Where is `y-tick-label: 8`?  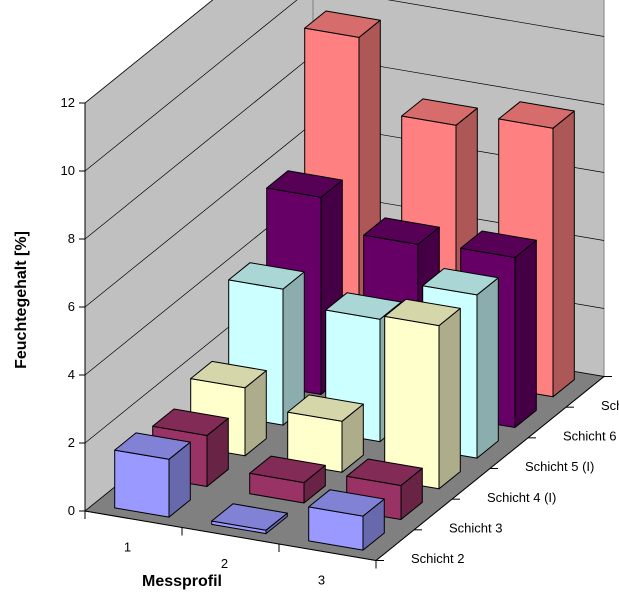
y-tick-label: 8 is located at coordinates (71, 238).